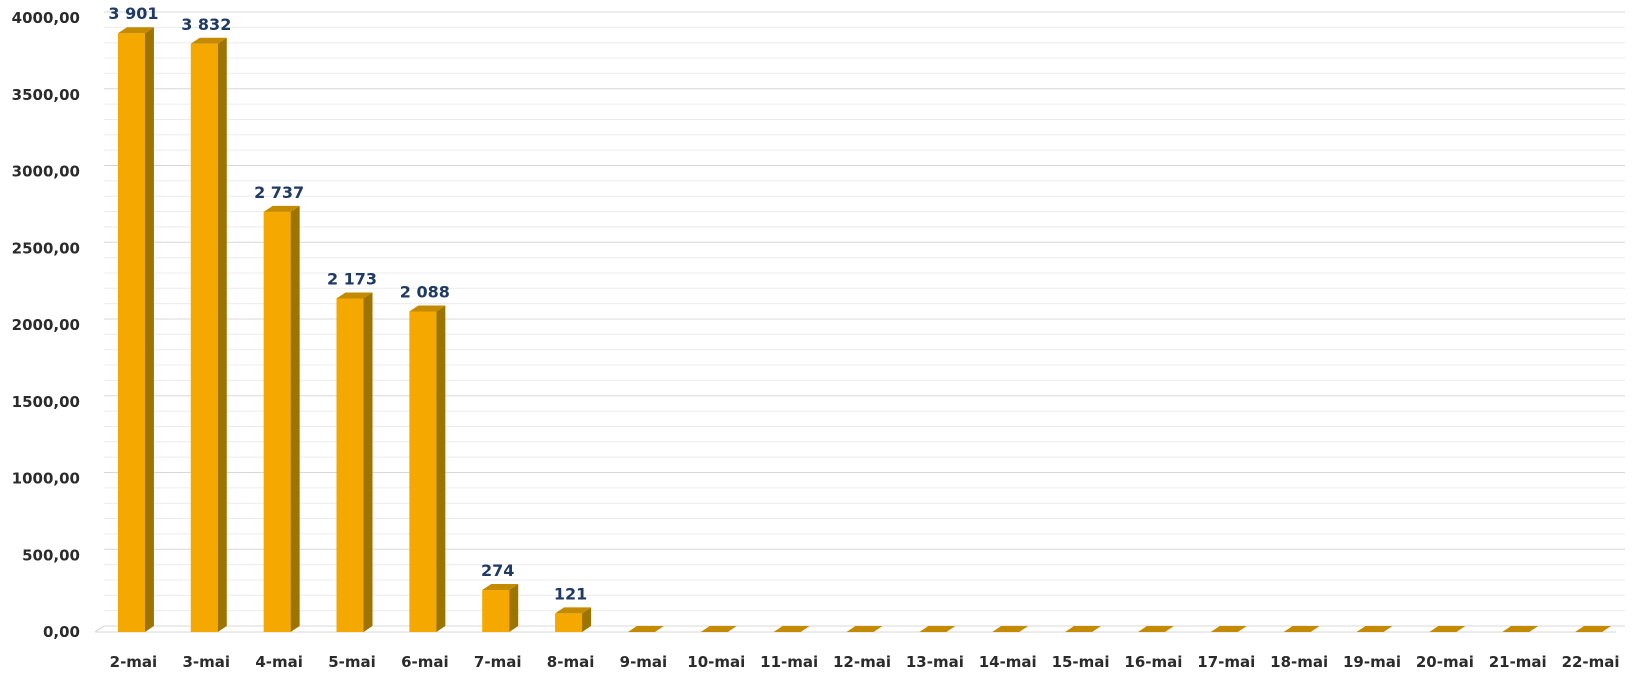 The height and width of the screenshot is (700, 1634). I want to click on x-tick-label: 19-mai, so click(1372, 662).